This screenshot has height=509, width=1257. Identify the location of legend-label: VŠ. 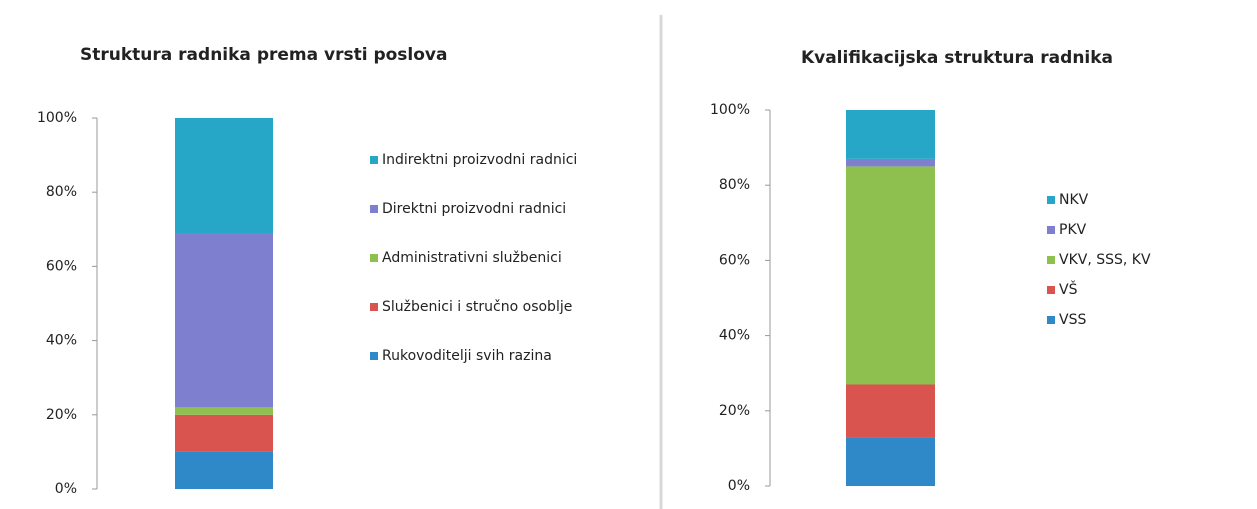
(1068, 289).